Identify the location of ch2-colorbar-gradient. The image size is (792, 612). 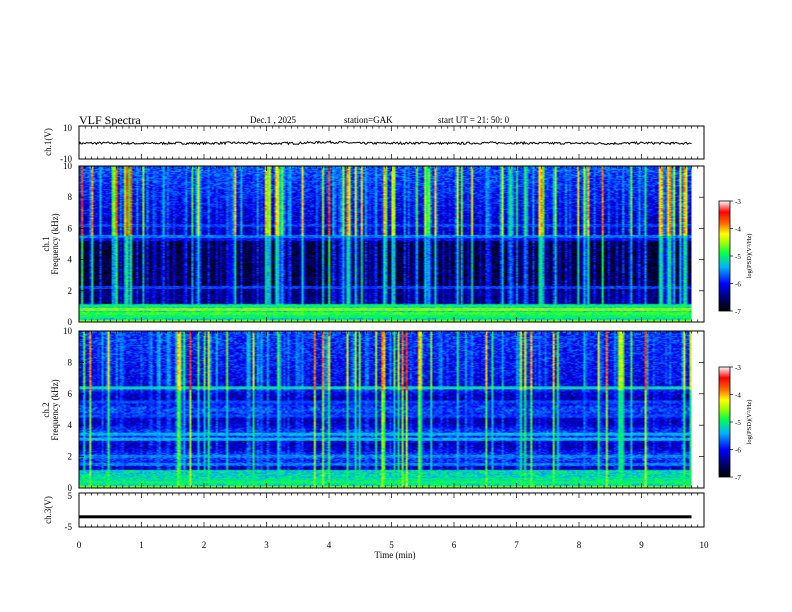
(724, 422).